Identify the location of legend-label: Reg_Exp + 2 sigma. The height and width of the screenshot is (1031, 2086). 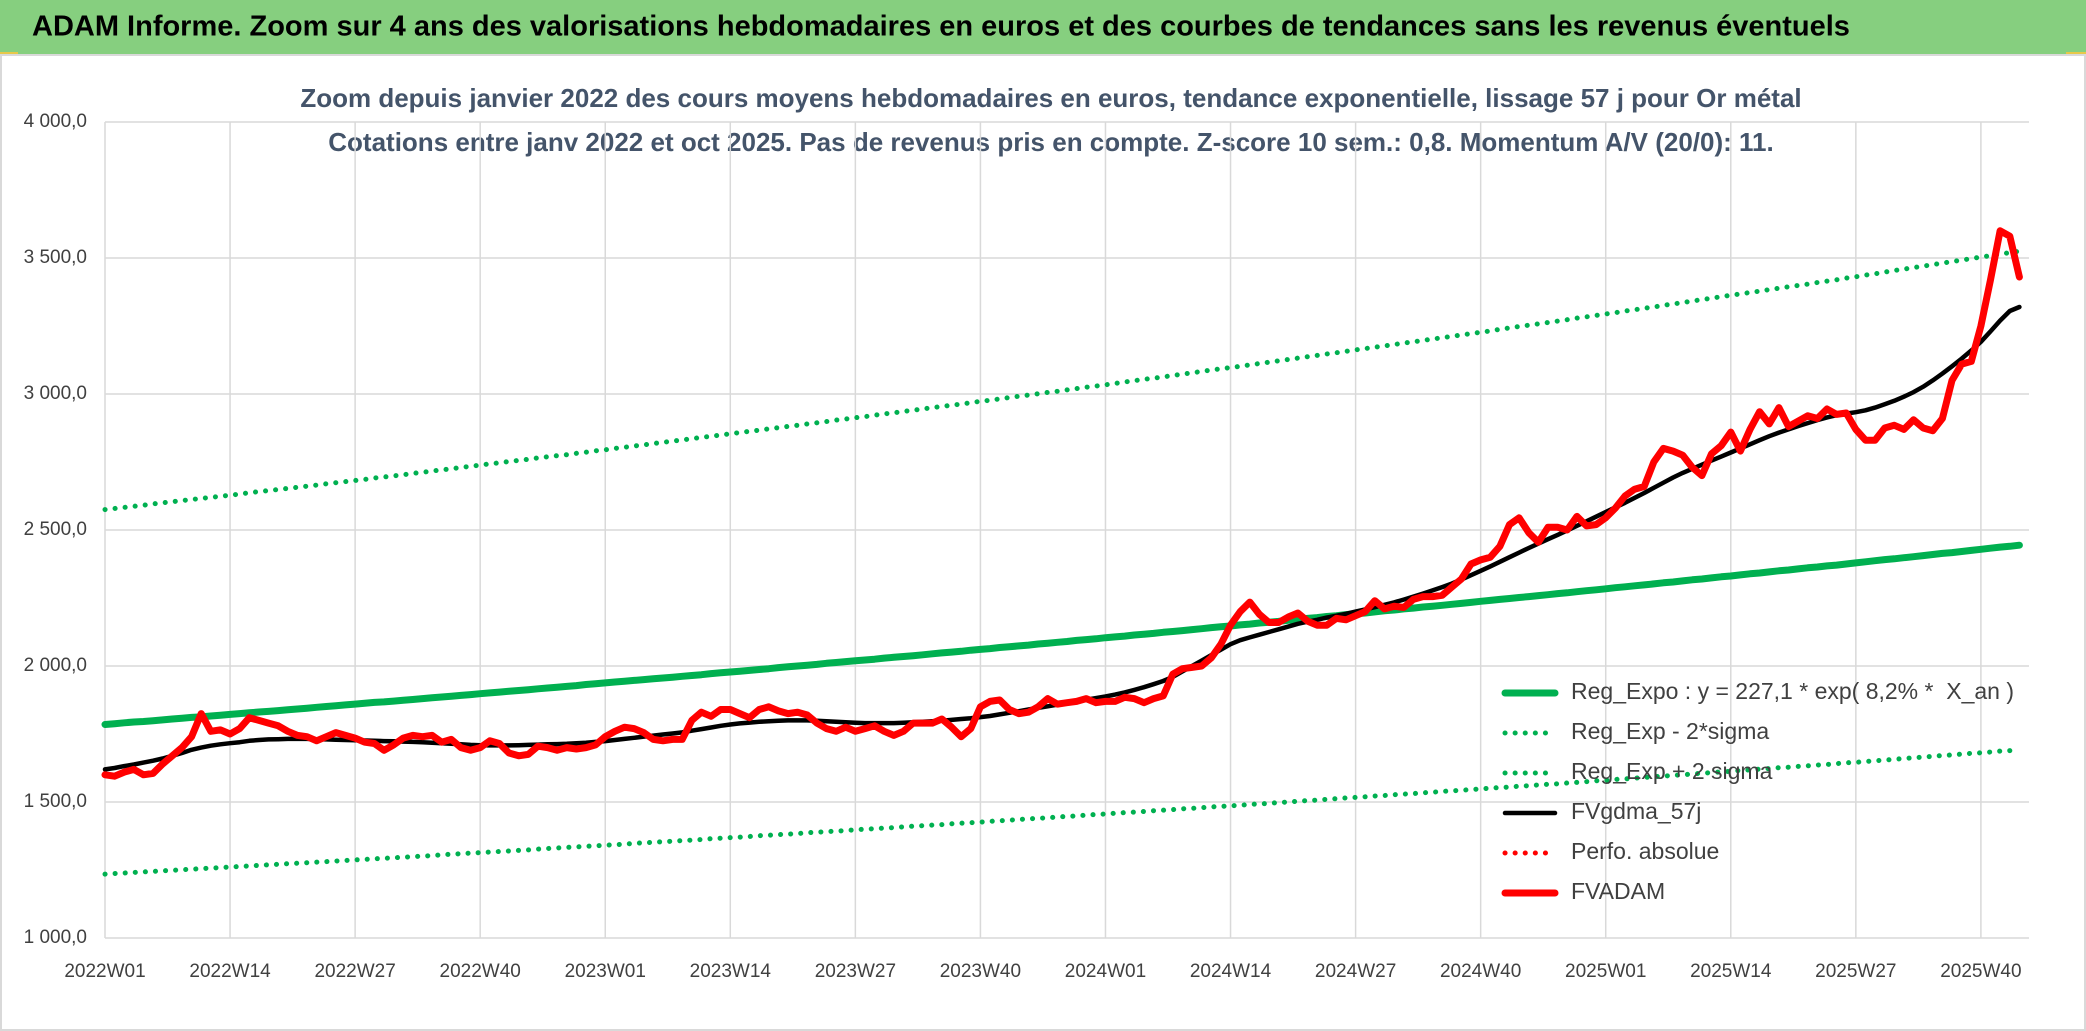
(1672, 771).